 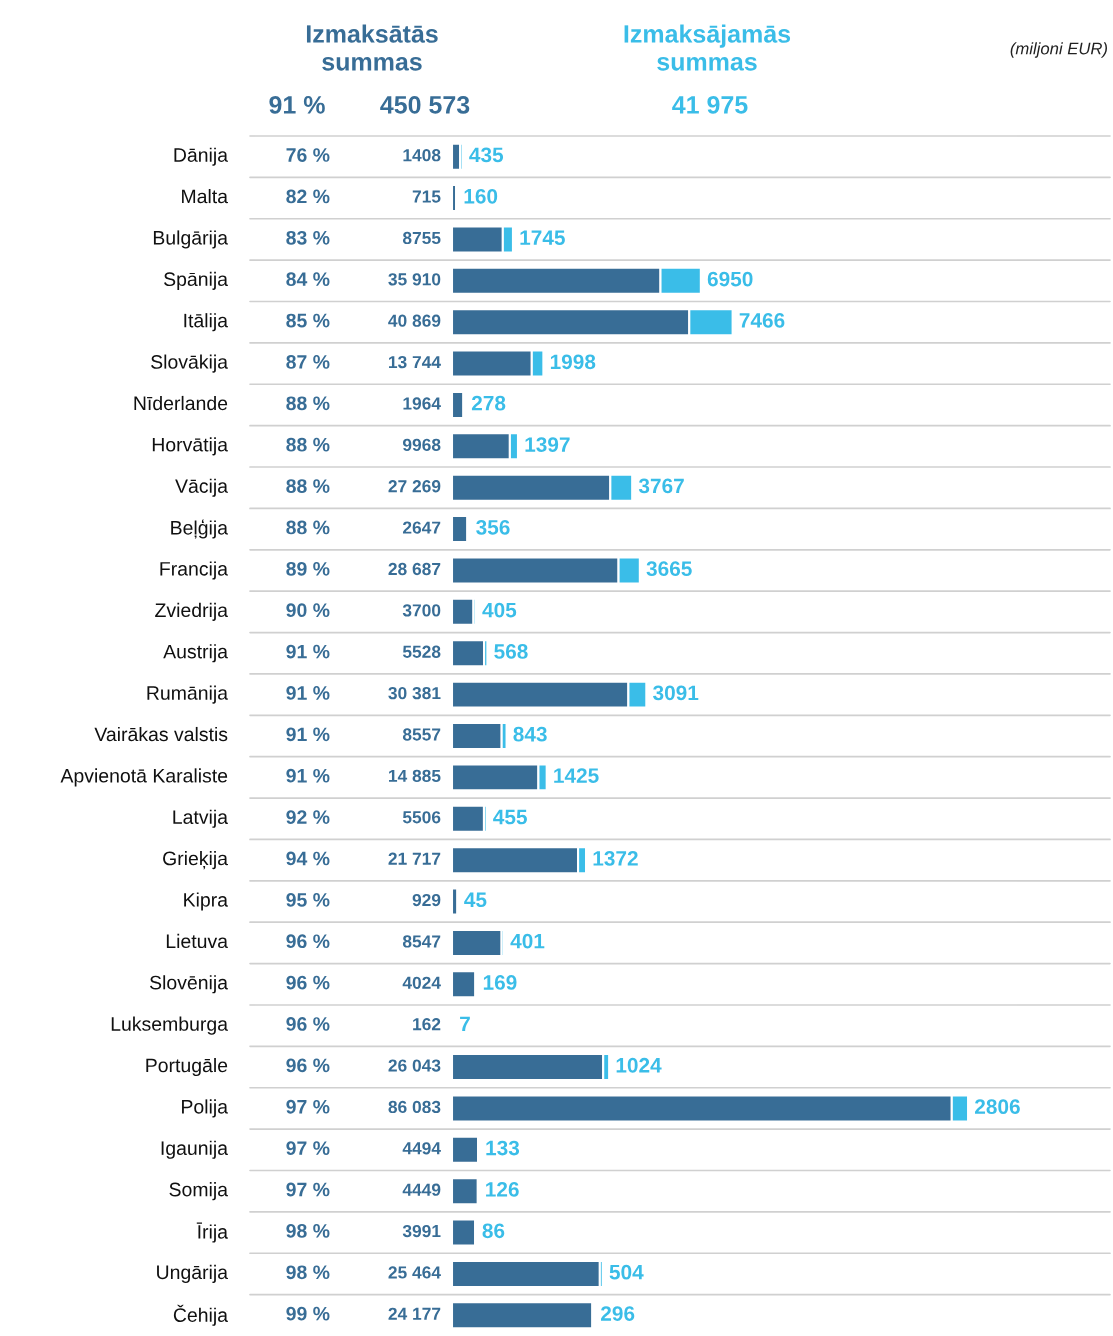 I want to click on y-tick-label: Grieķija, so click(x=195, y=860).